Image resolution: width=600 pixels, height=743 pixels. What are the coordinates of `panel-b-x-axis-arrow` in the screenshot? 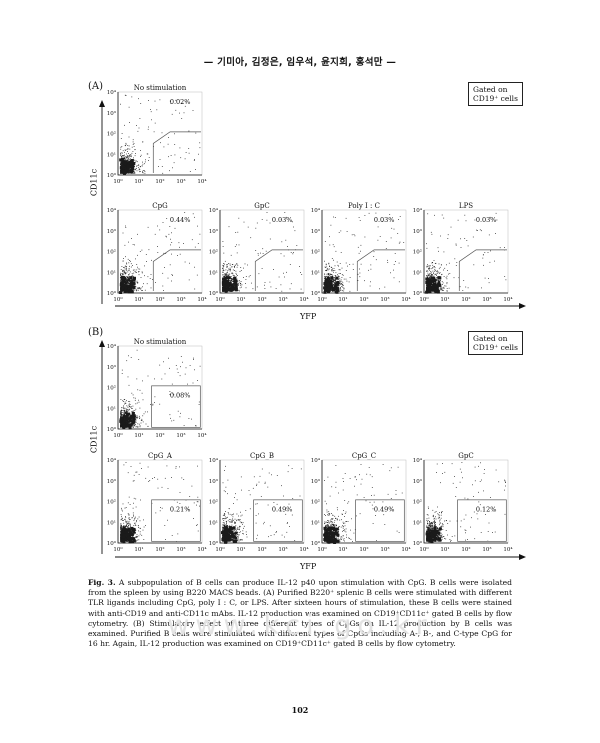 It's located at (320, 557).